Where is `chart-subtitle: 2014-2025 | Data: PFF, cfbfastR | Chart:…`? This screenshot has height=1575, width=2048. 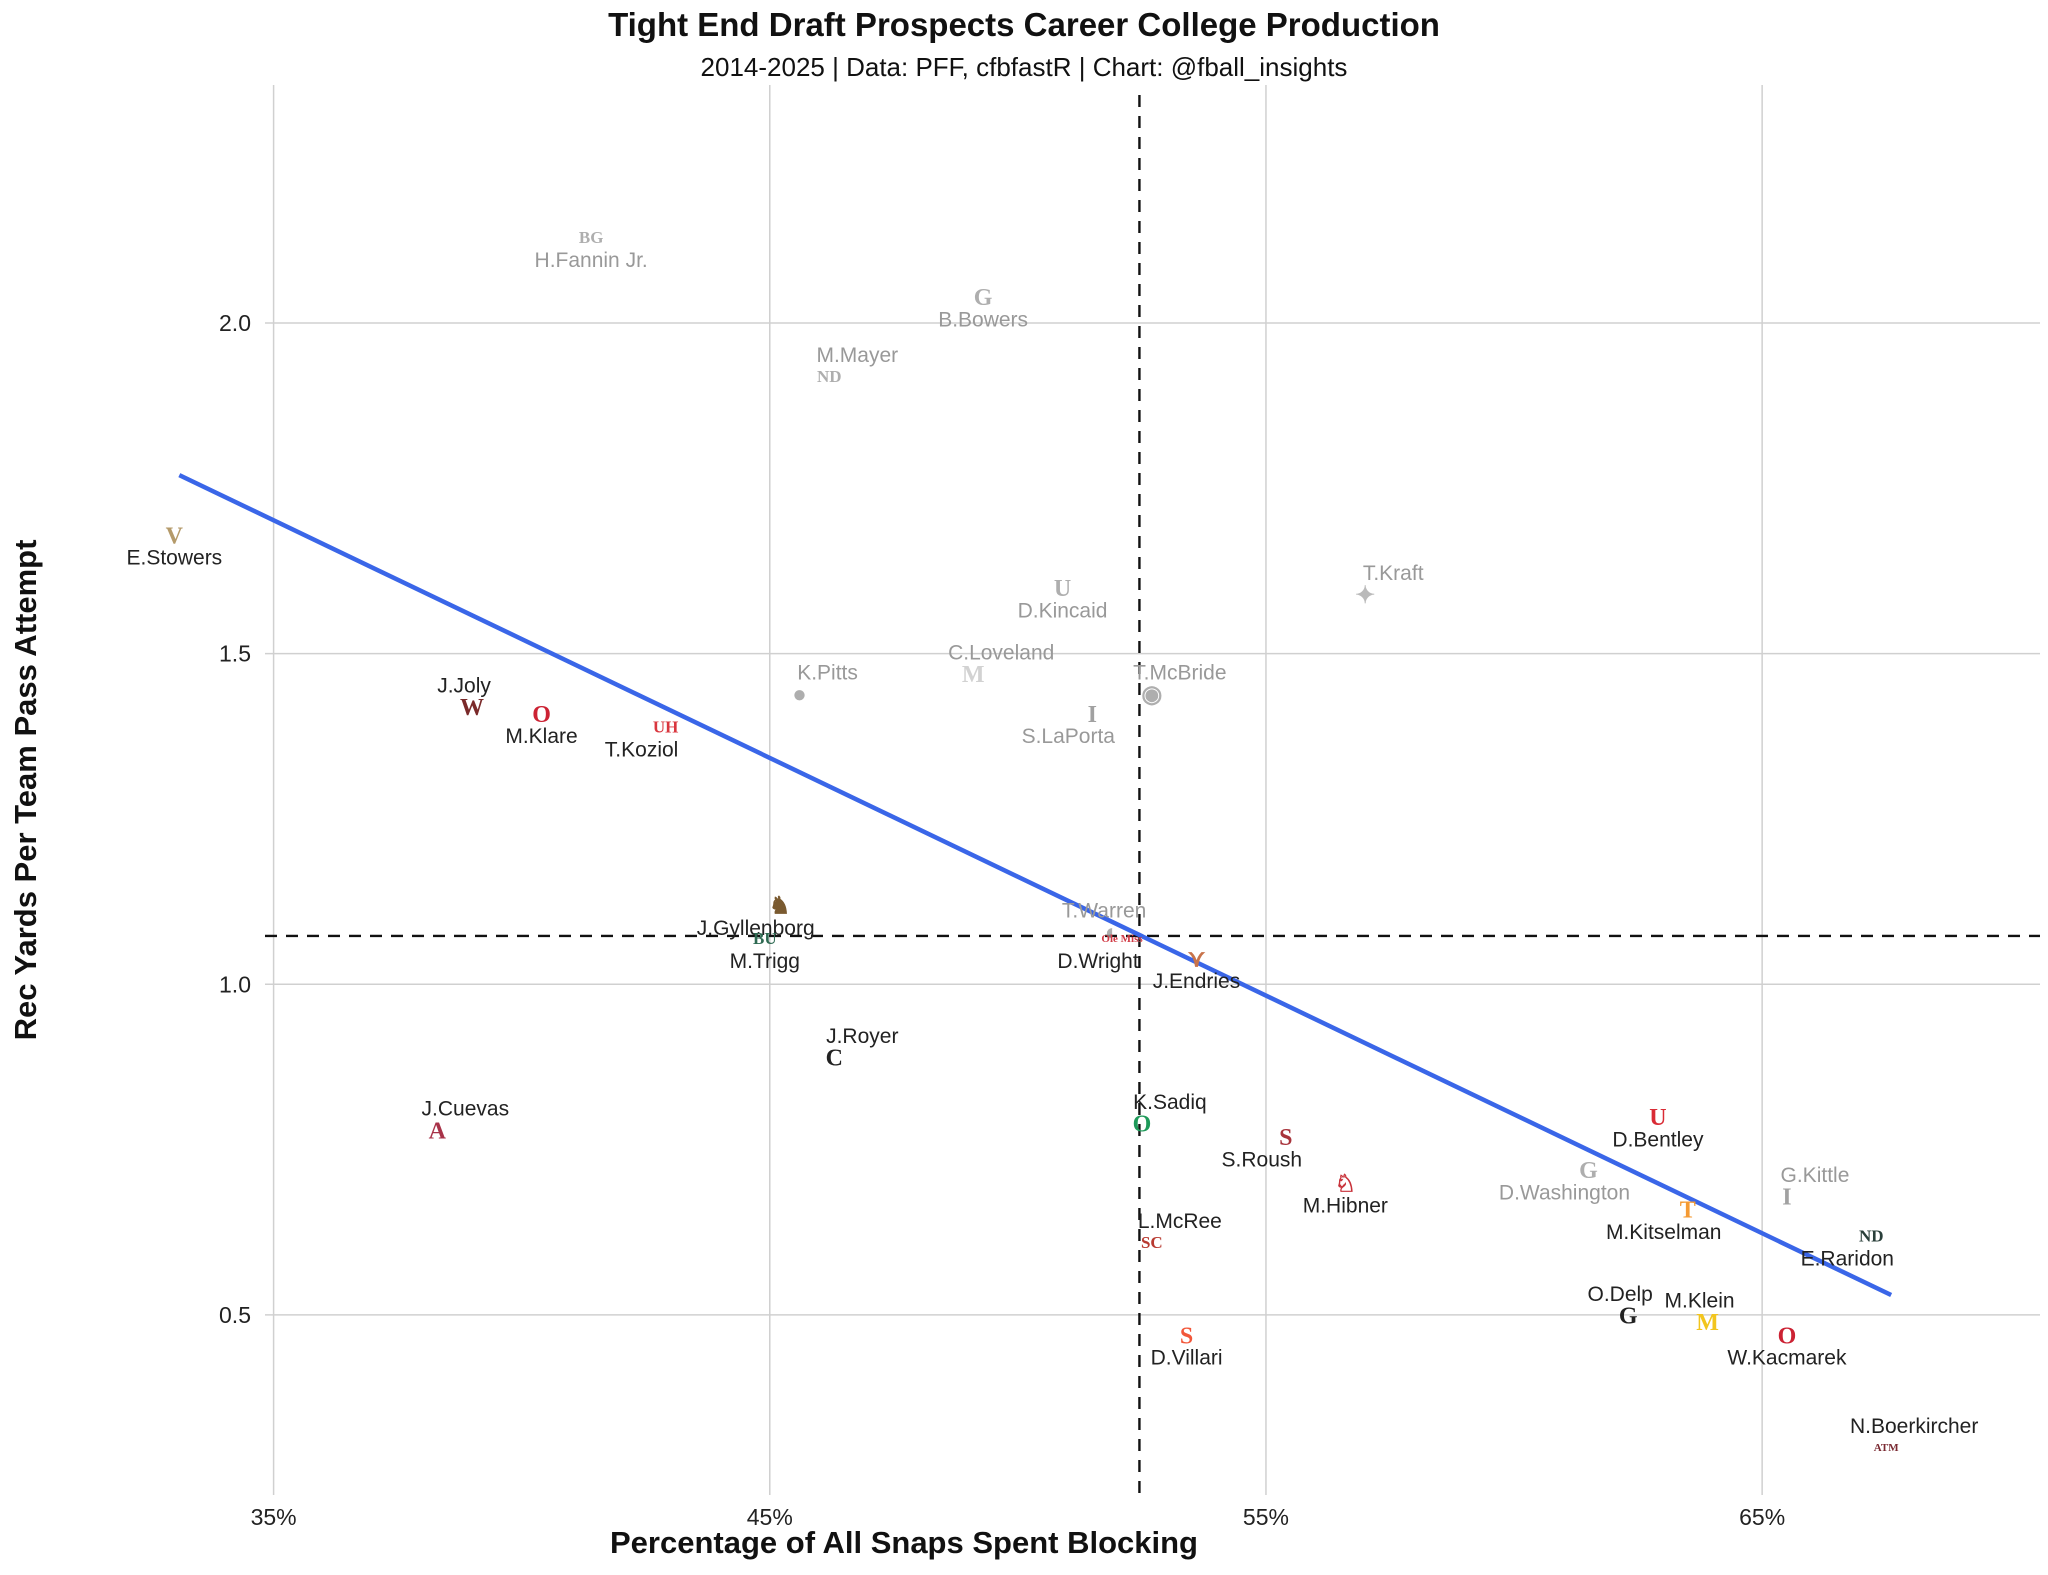 chart-subtitle: 2014-2025 | Data: PFF, cfbfastR | Chart:… is located at coordinates (1024, 67).